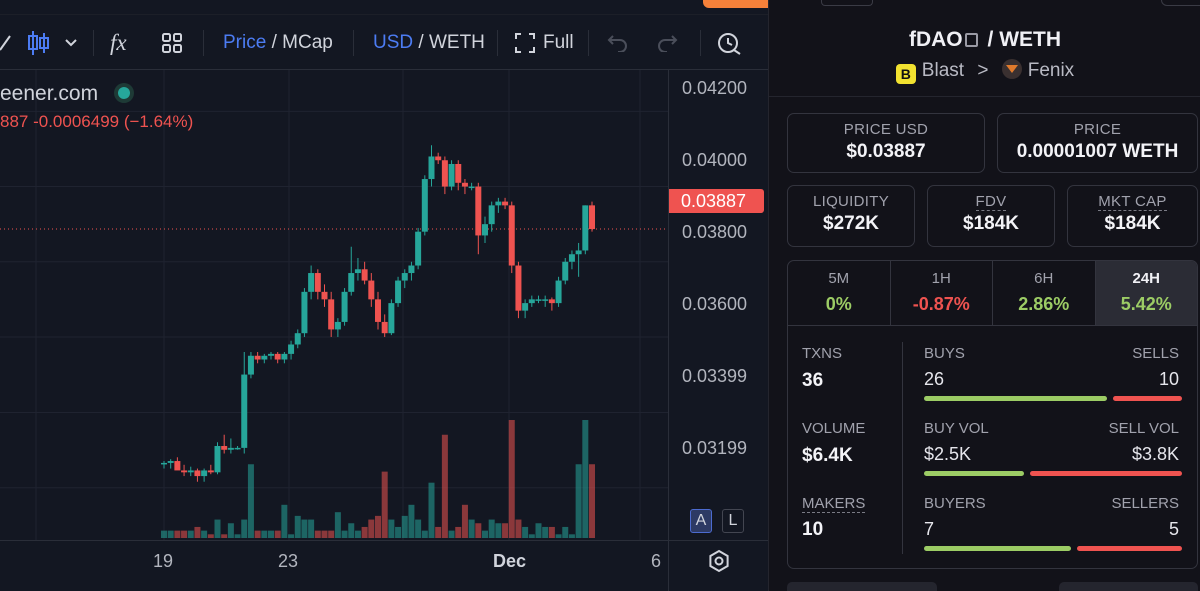 The width and height of the screenshot is (1200, 591). Describe the element at coordinates (729, 43) in the screenshot. I see `alert-clock-icon` at that location.